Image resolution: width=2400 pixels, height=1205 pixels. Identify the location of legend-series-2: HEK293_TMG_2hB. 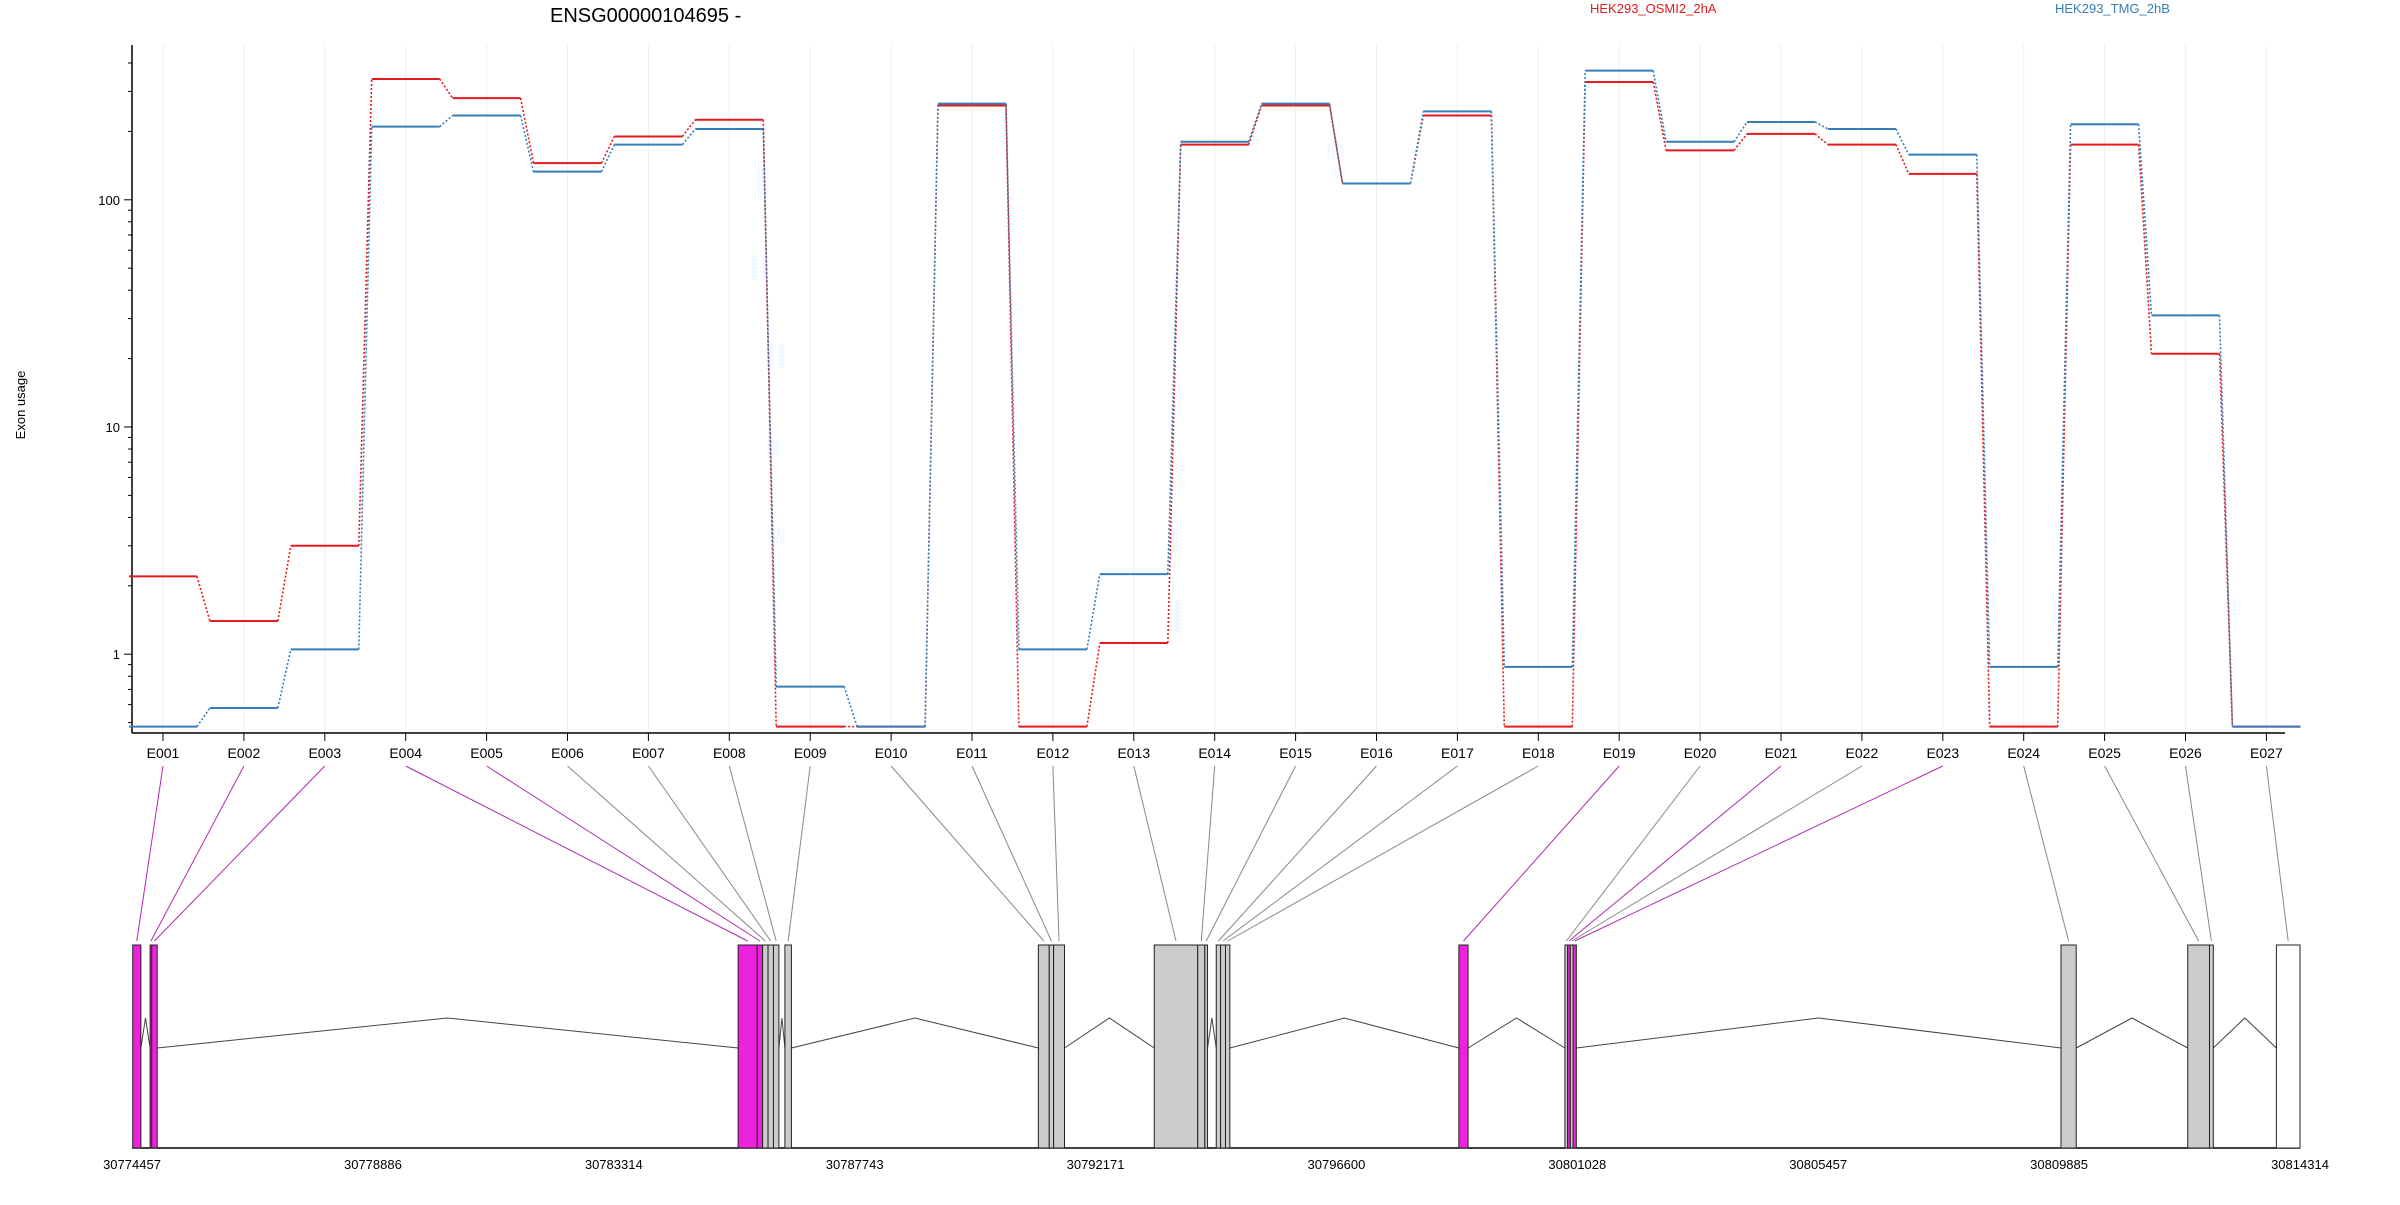
(2112, 8).